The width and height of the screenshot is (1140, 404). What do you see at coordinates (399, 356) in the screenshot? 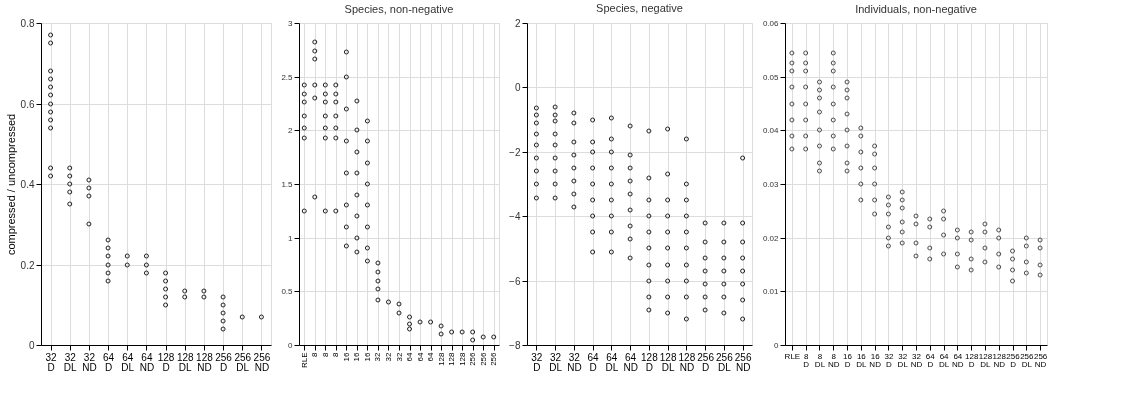
I see `x-tick-label: 32` at bounding box center [399, 356].